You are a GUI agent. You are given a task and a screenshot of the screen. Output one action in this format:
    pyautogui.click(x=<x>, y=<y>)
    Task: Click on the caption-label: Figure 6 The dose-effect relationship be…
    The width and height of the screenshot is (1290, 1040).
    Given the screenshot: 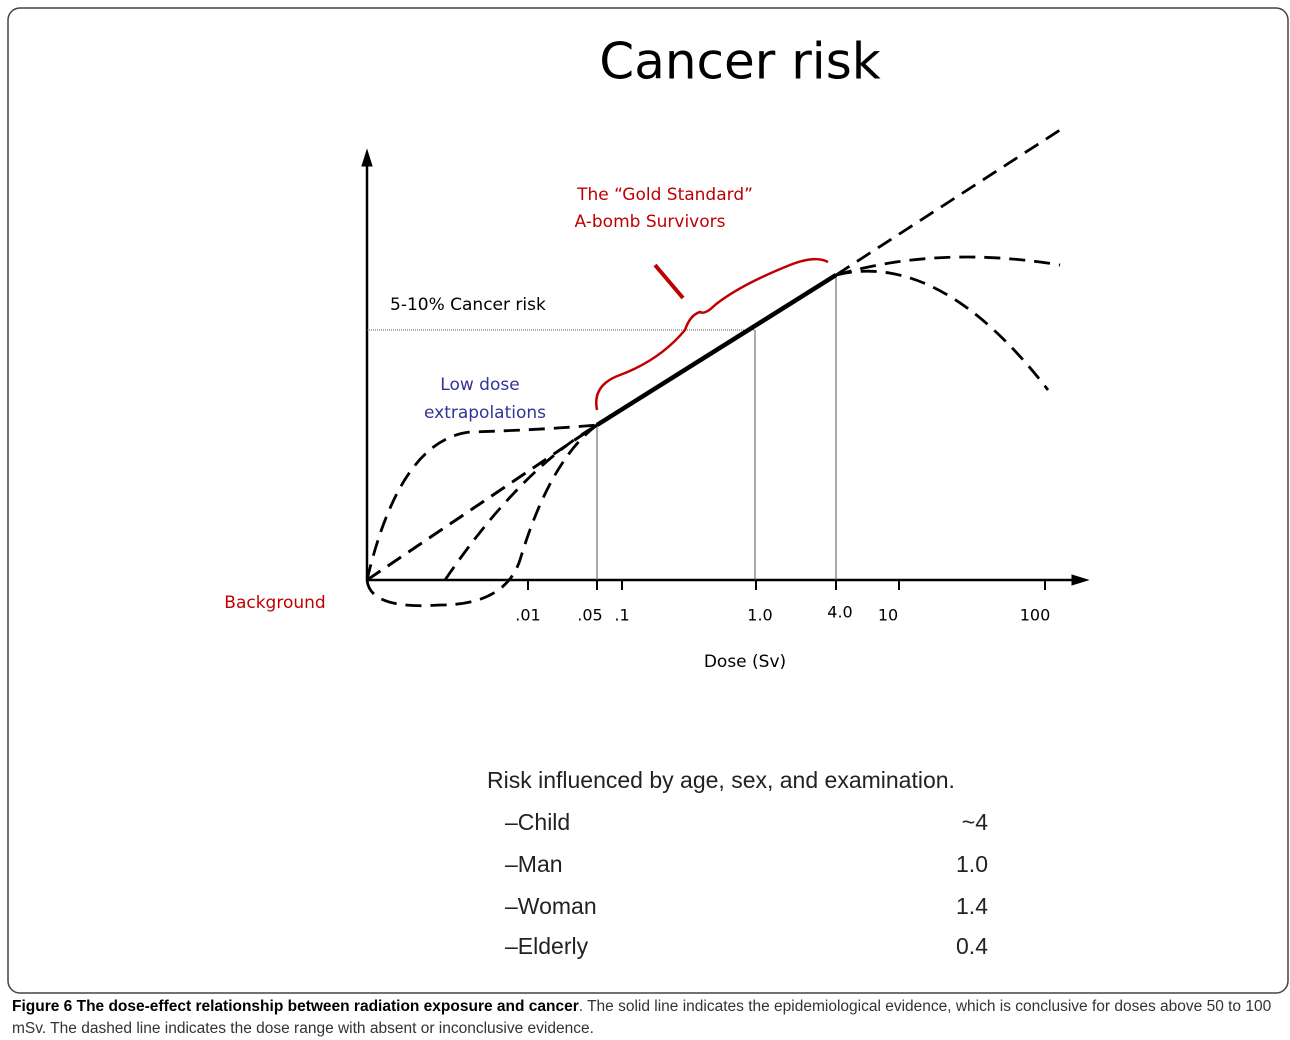 What is the action you would take?
    pyautogui.click(x=295, y=1006)
    